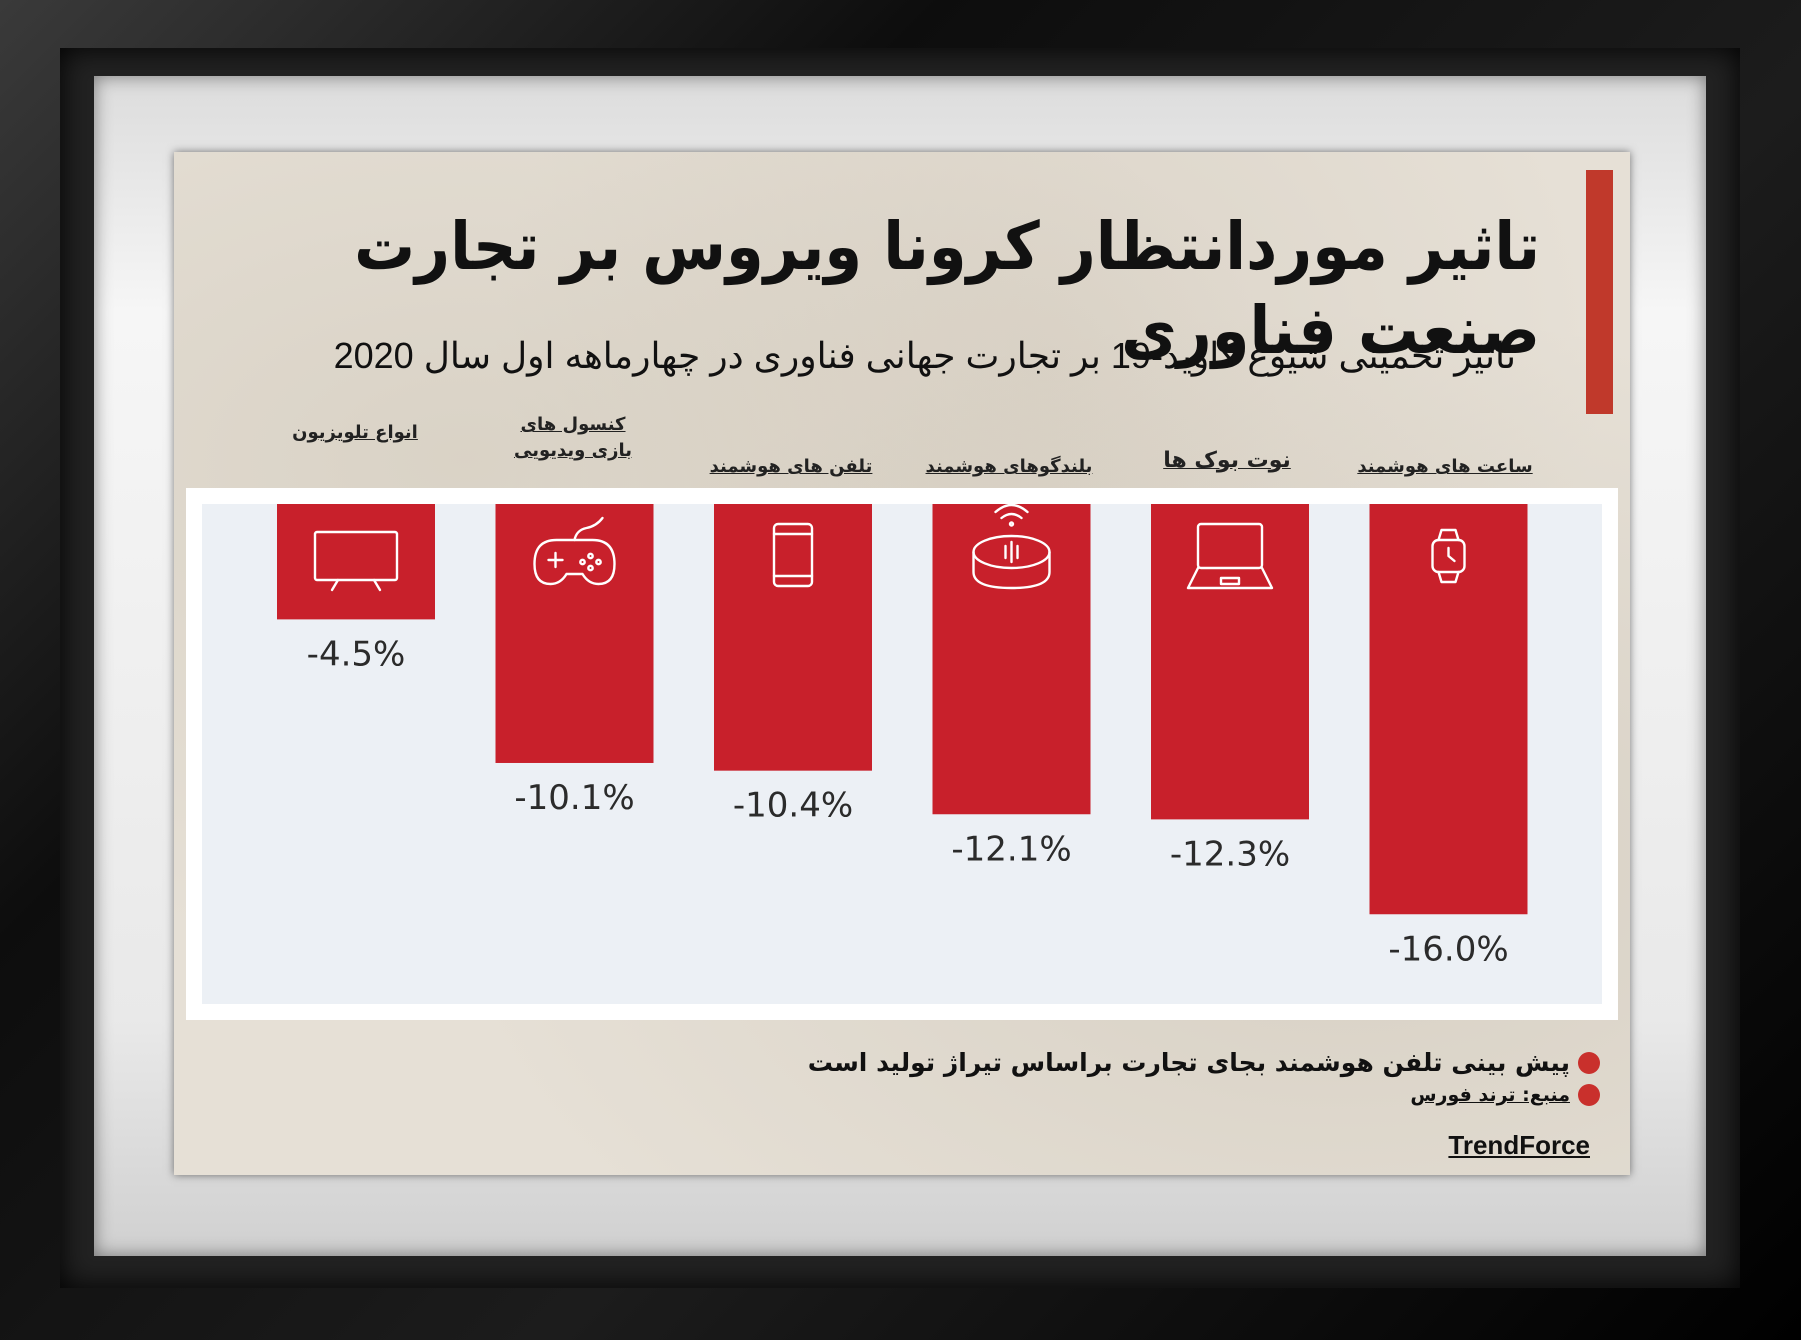 This screenshot has height=1340, width=1801. I want to click on smart-speaker-icon, so click(1011, 547).